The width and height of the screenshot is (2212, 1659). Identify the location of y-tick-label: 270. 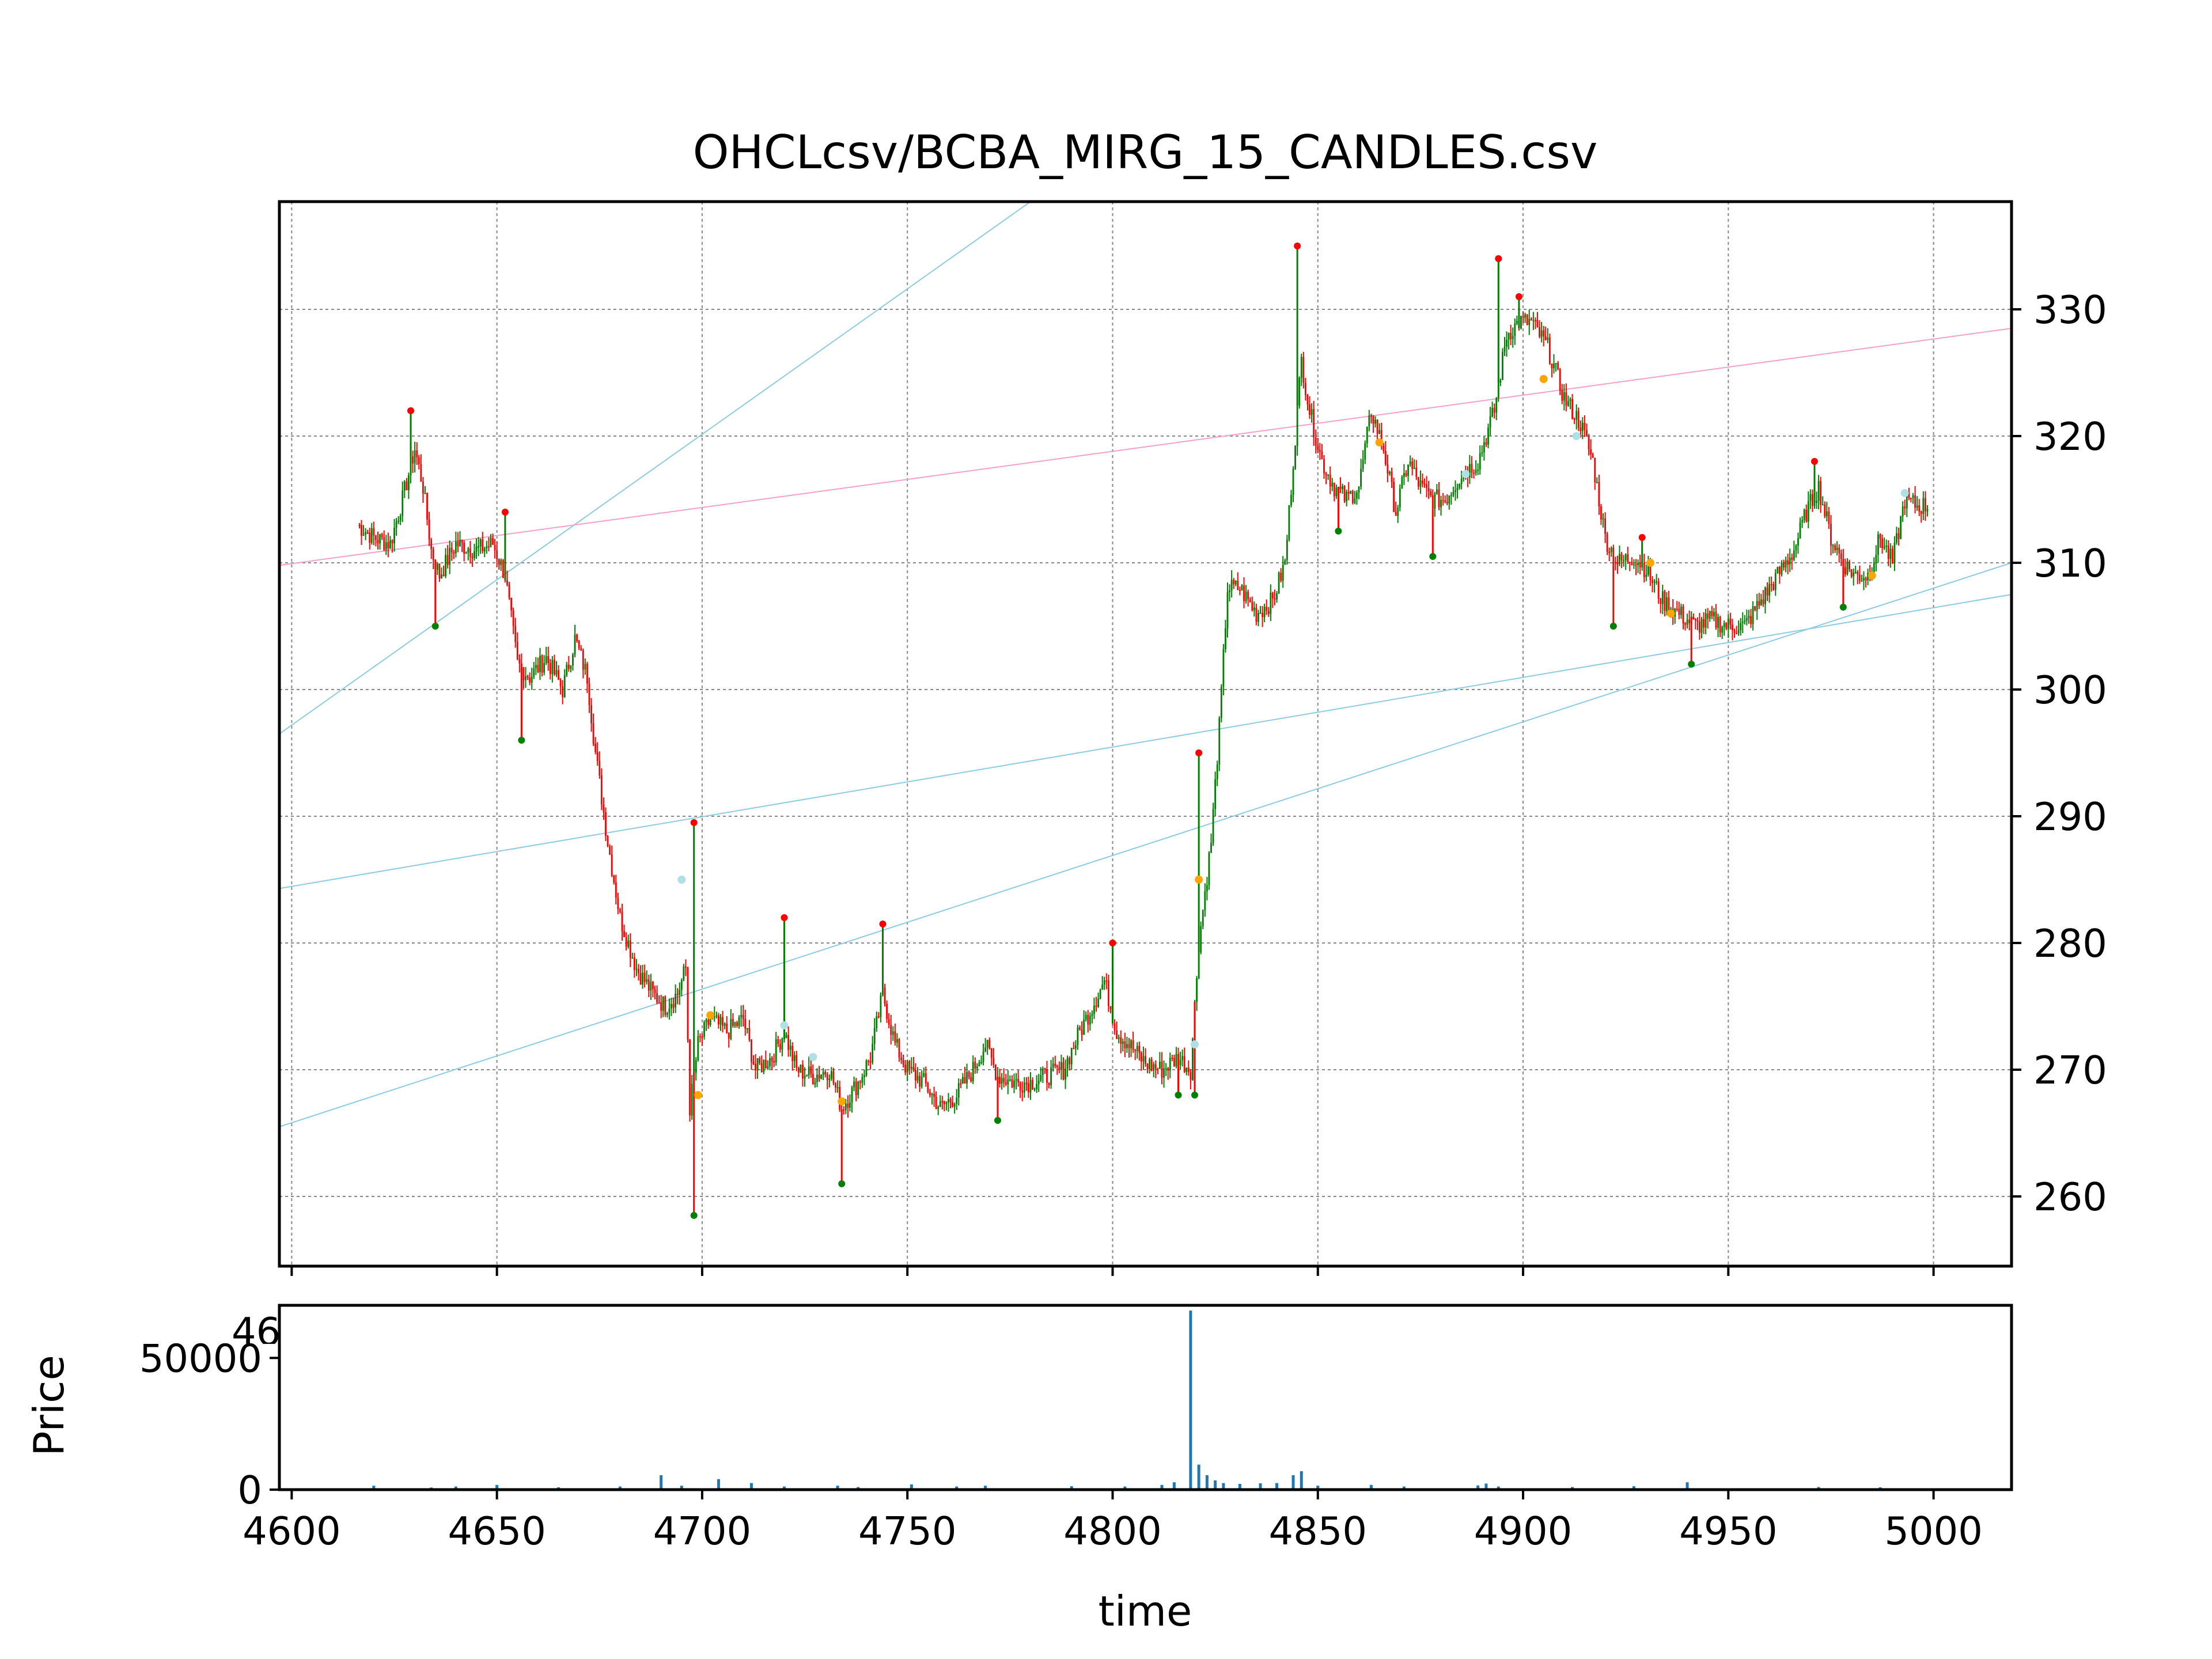
(2070, 1070).